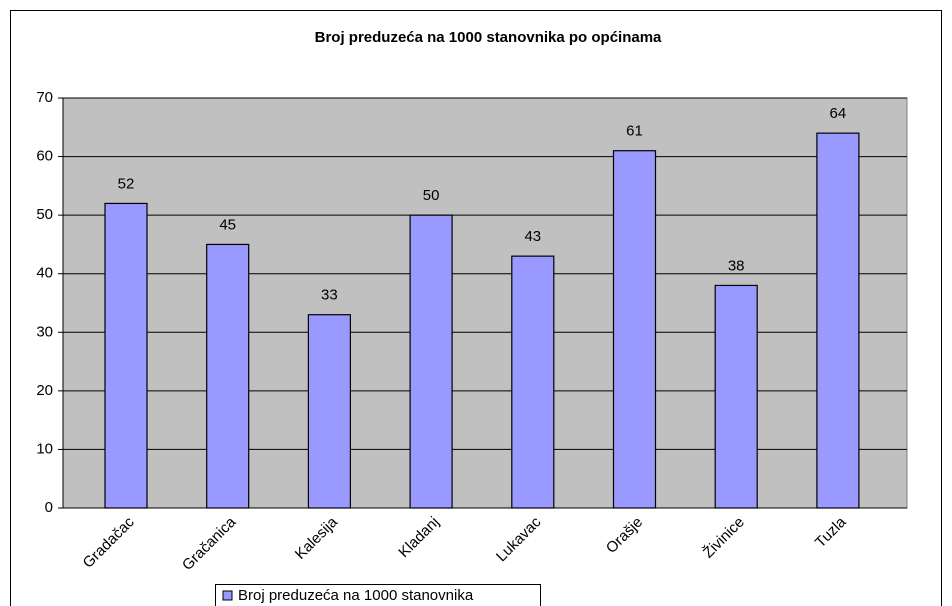 The image size is (952, 606). Describe the element at coordinates (418, 537) in the screenshot. I see `x-tick-label: Kladanj` at that location.